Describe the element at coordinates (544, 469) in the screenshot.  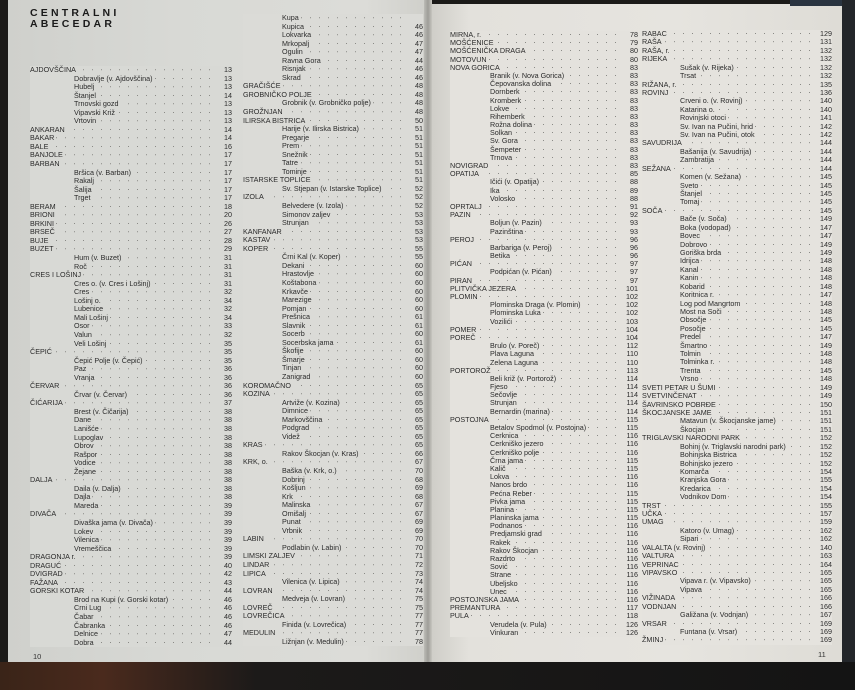
I see `index-subentry: Kalič 115` at that location.